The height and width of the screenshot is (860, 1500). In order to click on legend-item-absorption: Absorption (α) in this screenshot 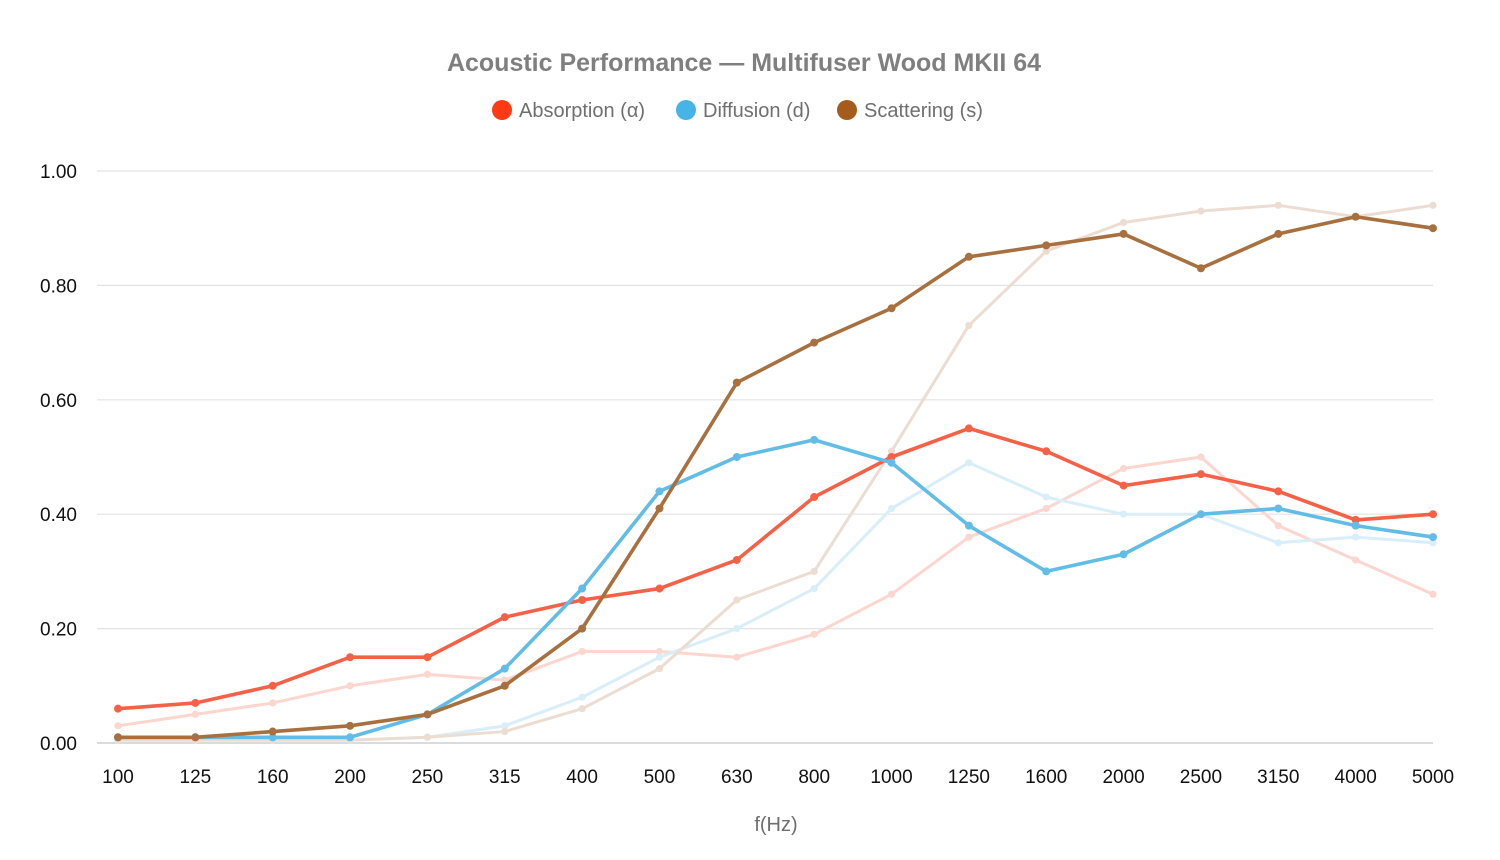, I will do `click(568, 111)`.